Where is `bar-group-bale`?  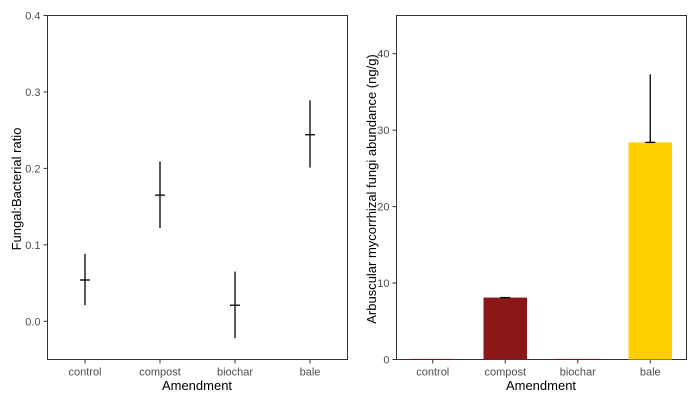 bar-group-bale is located at coordinates (650, 217).